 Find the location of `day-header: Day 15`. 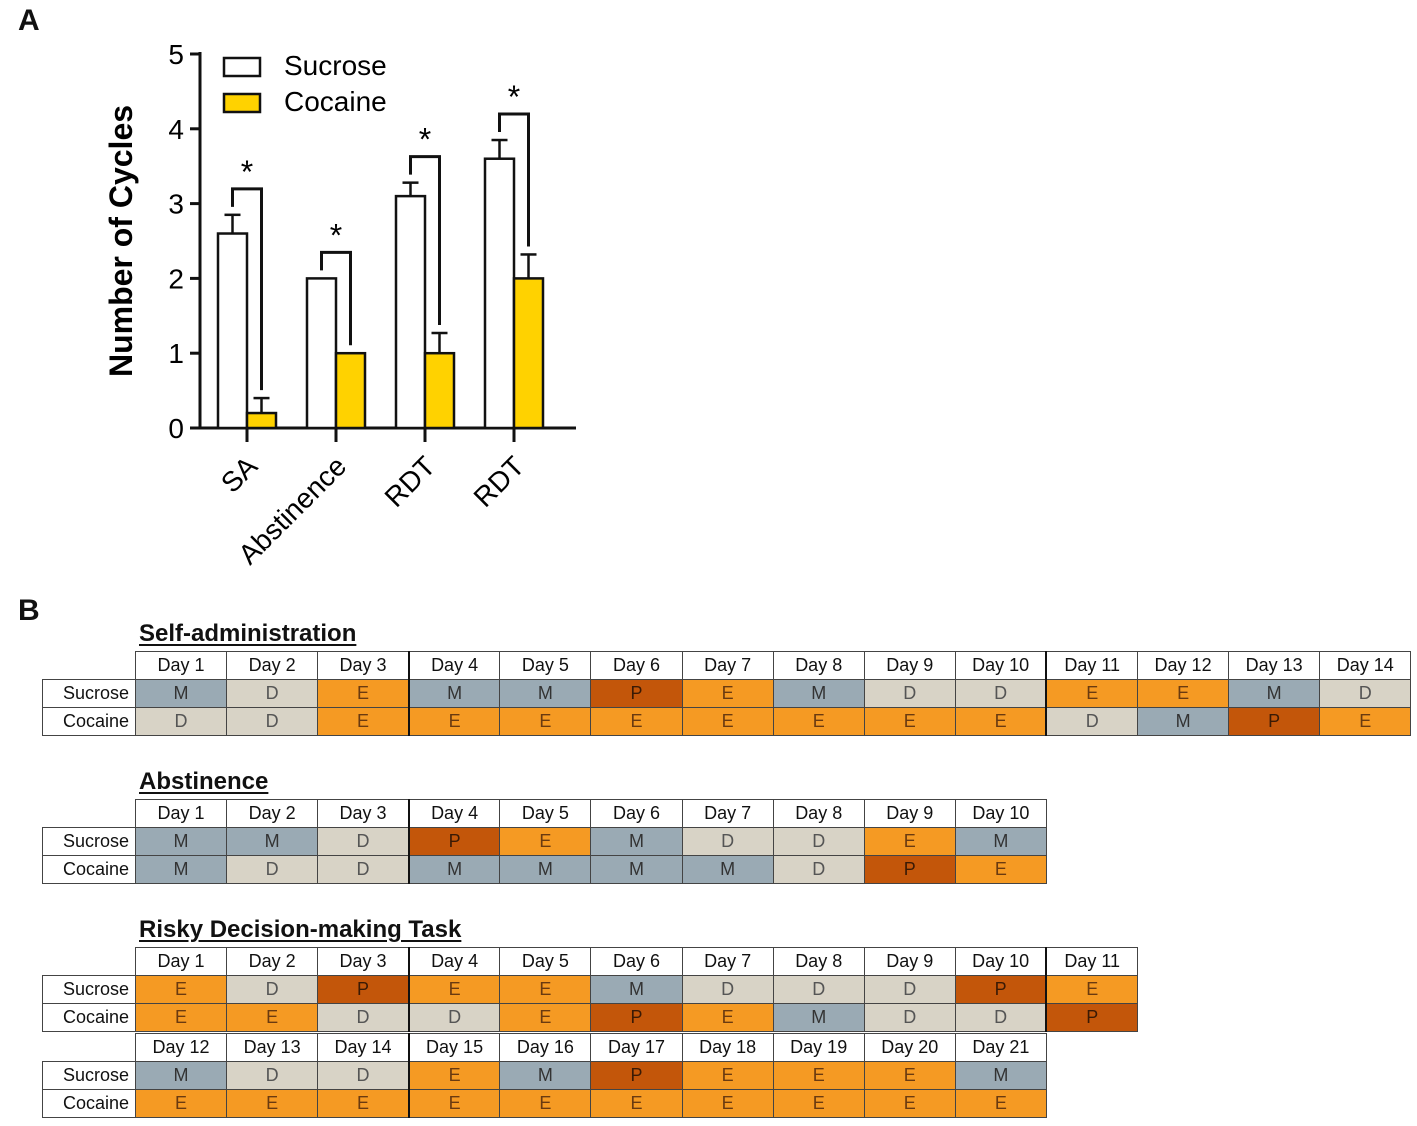

day-header: Day 15 is located at coordinates (454, 1047).